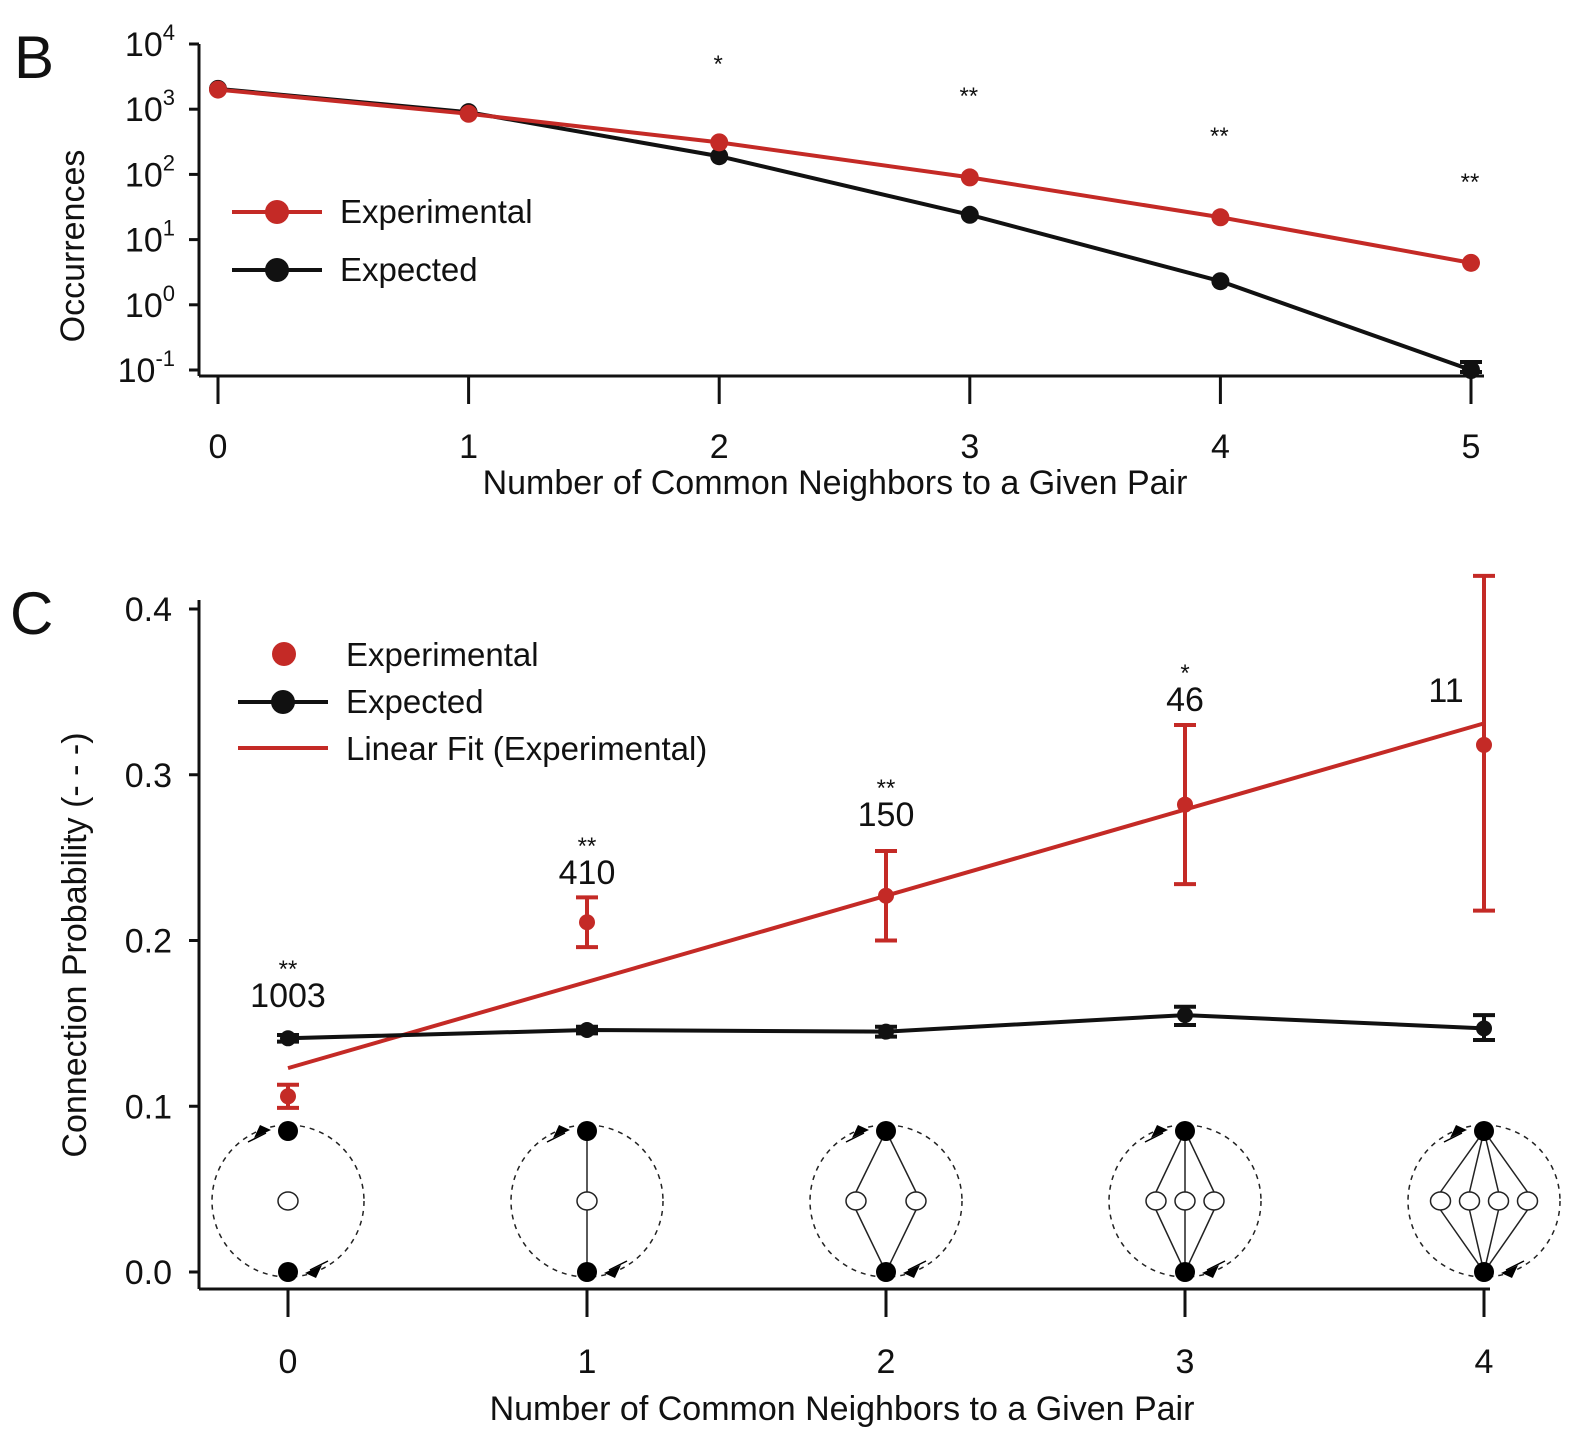  I want to click on c-sample-count-label: 1003, so click(288, 996).